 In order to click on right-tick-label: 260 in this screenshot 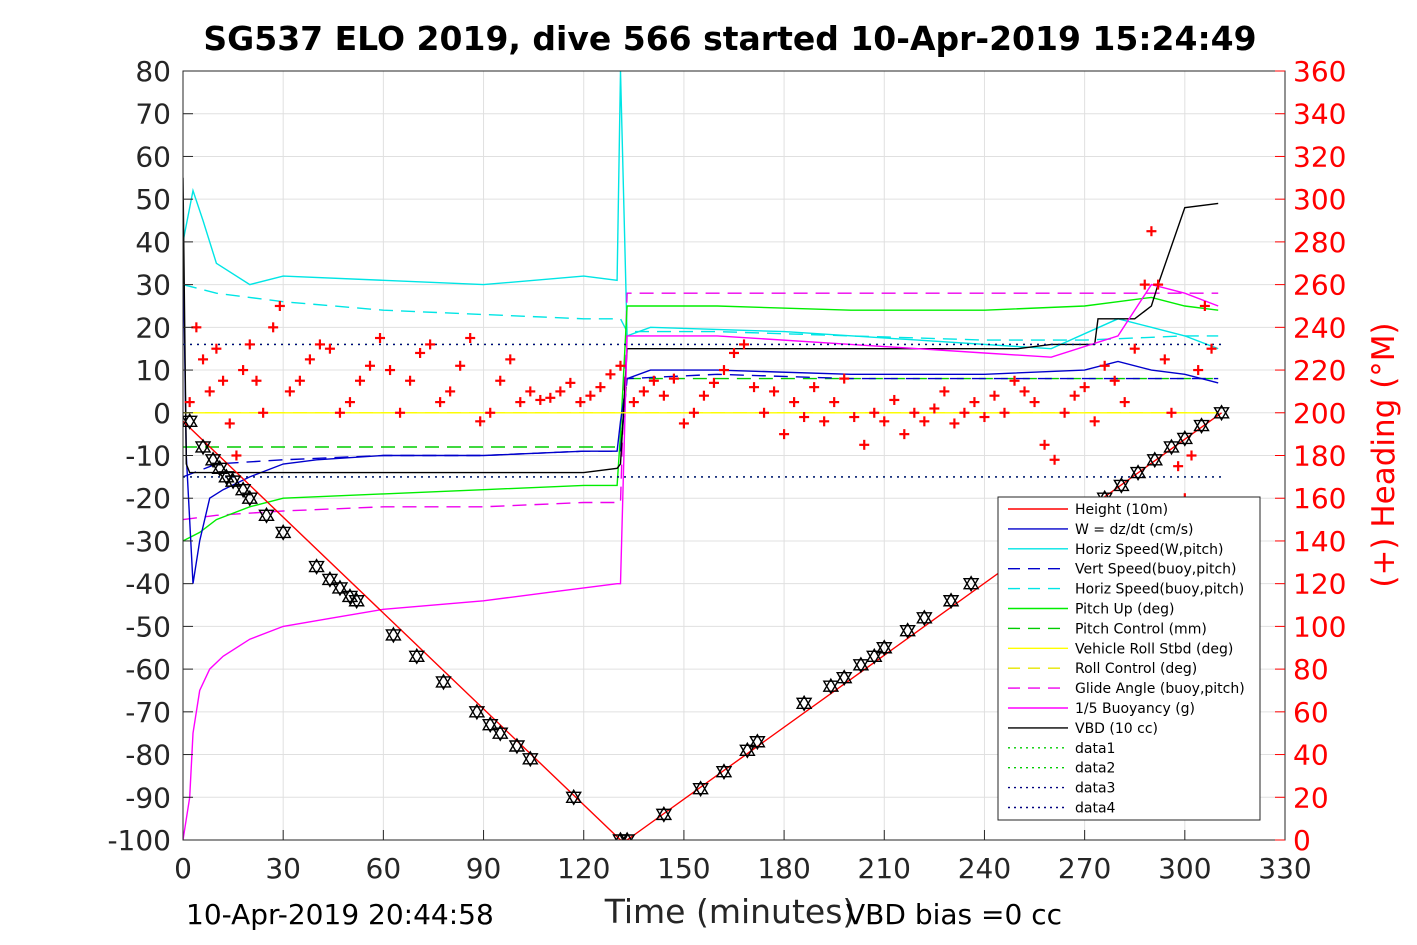, I will do `click(1319, 285)`.